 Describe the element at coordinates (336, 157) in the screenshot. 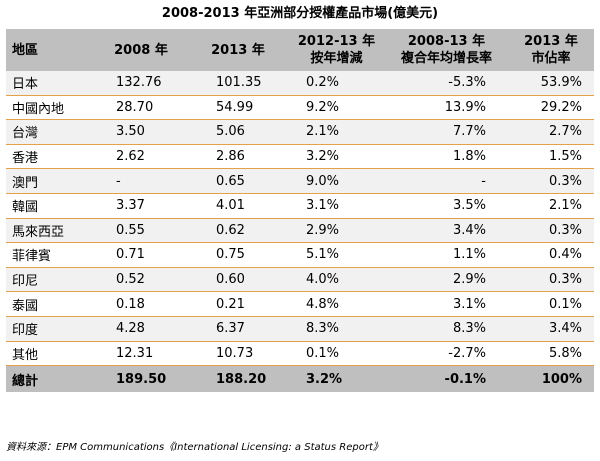

I see `cell-yoy-change: 3.2%` at that location.